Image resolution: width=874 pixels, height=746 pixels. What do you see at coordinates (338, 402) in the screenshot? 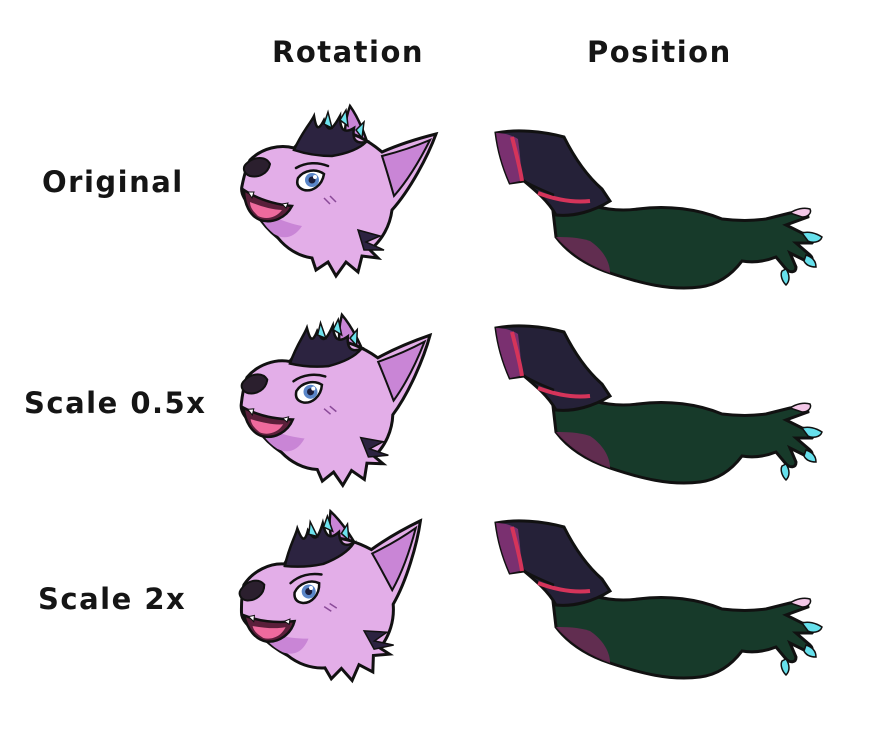
I see `wolf-head-scale-half` at bounding box center [338, 402].